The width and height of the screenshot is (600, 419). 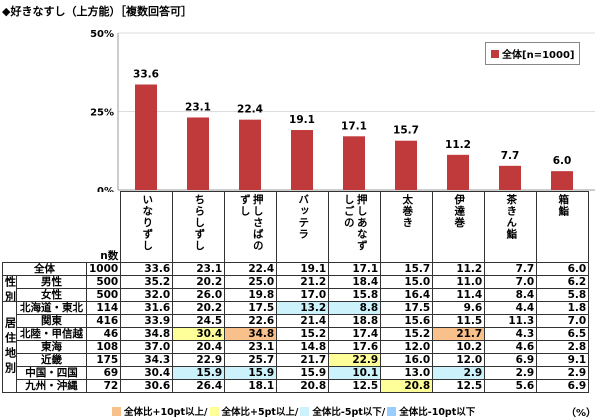 I want to click on value-cell: 17.5, so click(x=407, y=308).